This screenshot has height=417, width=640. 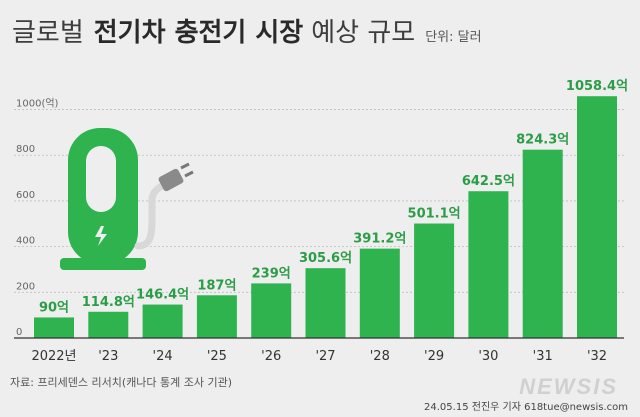 I want to click on data-label: 305.6억, so click(x=325, y=258).